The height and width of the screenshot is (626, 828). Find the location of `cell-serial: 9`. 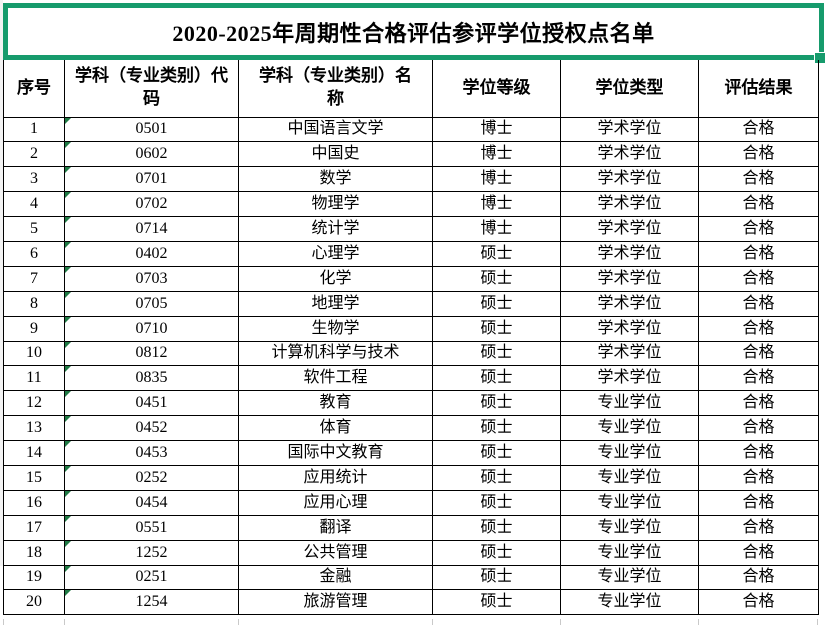

cell-serial: 9 is located at coordinates (34, 328).